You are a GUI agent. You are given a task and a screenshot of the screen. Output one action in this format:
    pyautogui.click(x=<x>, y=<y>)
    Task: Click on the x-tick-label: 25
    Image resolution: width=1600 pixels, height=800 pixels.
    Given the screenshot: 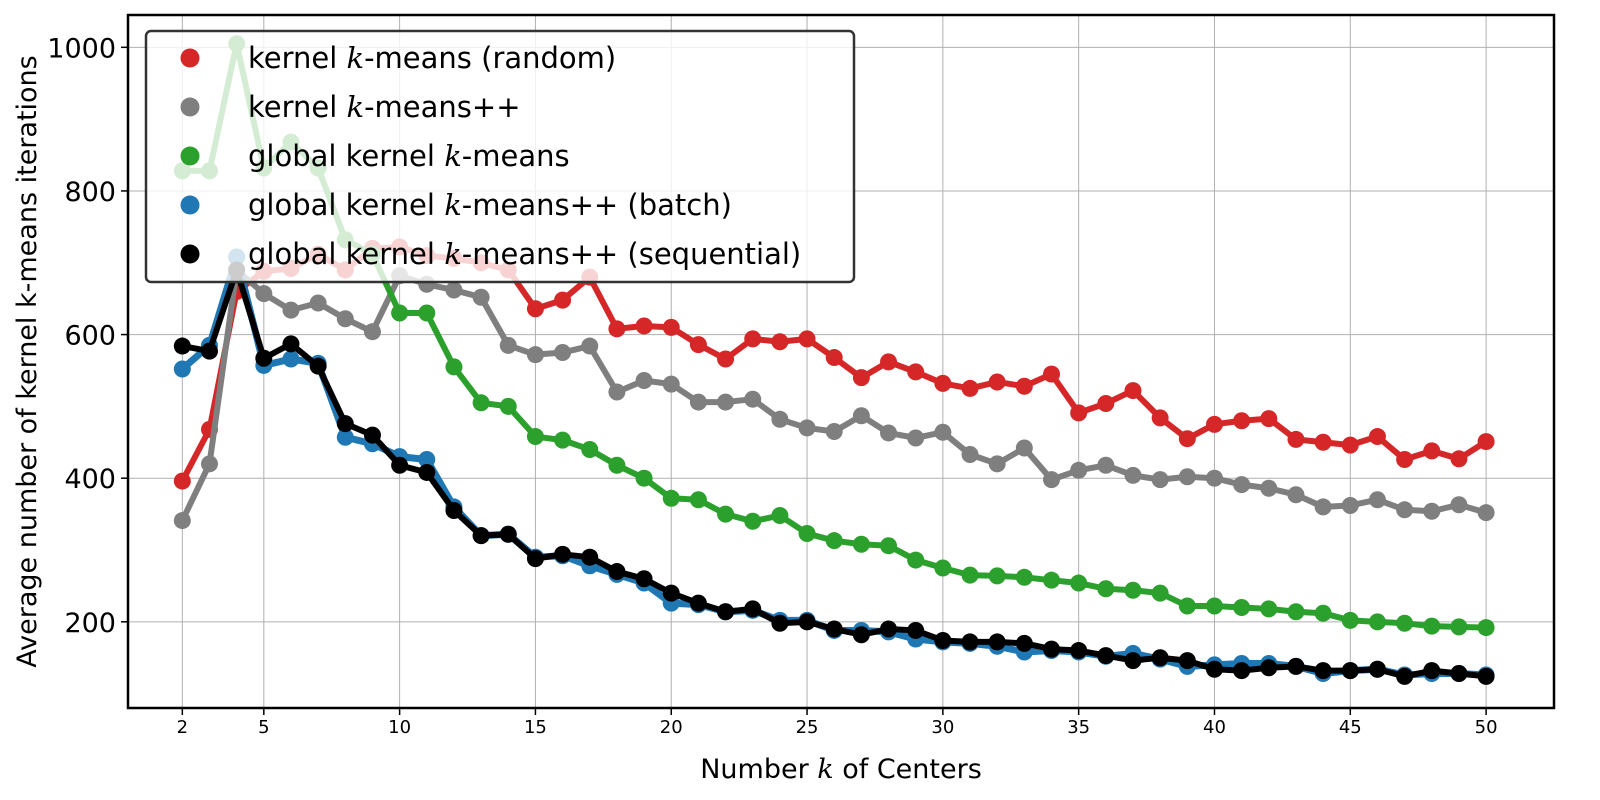 What is the action you would take?
    pyautogui.click(x=807, y=727)
    